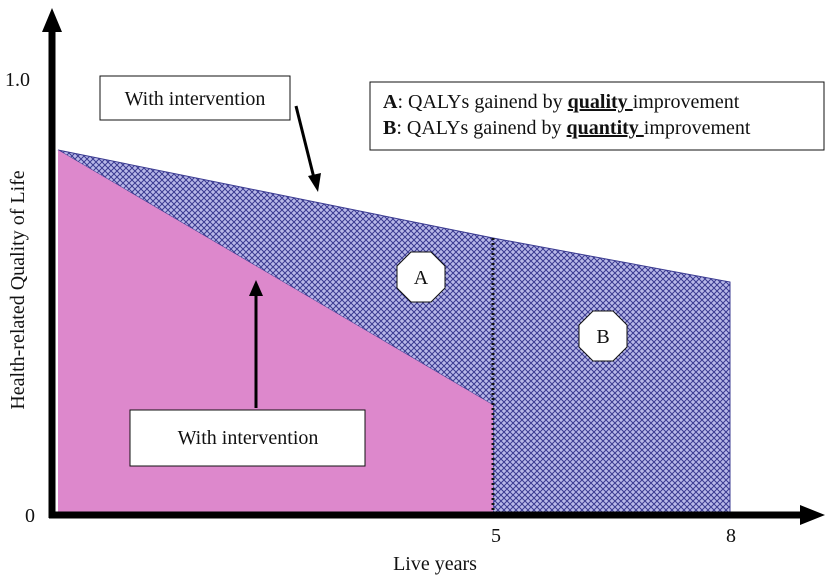 The width and height of the screenshot is (825, 576). I want to click on y-arrow, so click(52, 20).